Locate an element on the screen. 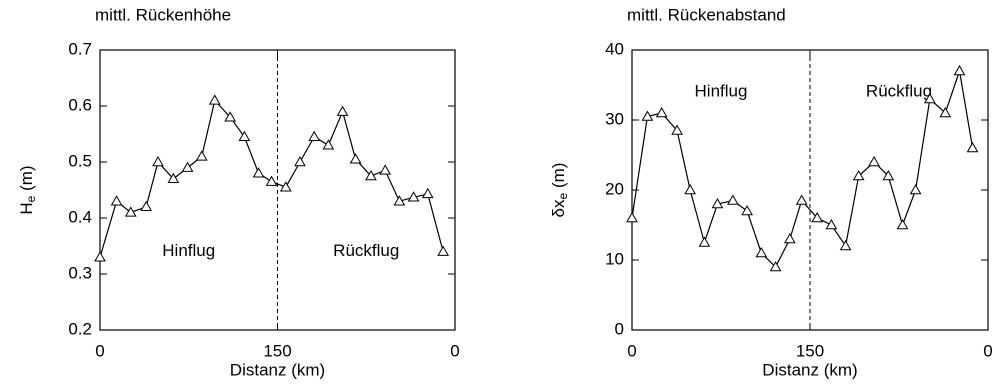  y-tick-label: 40 is located at coordinates (614, 48).